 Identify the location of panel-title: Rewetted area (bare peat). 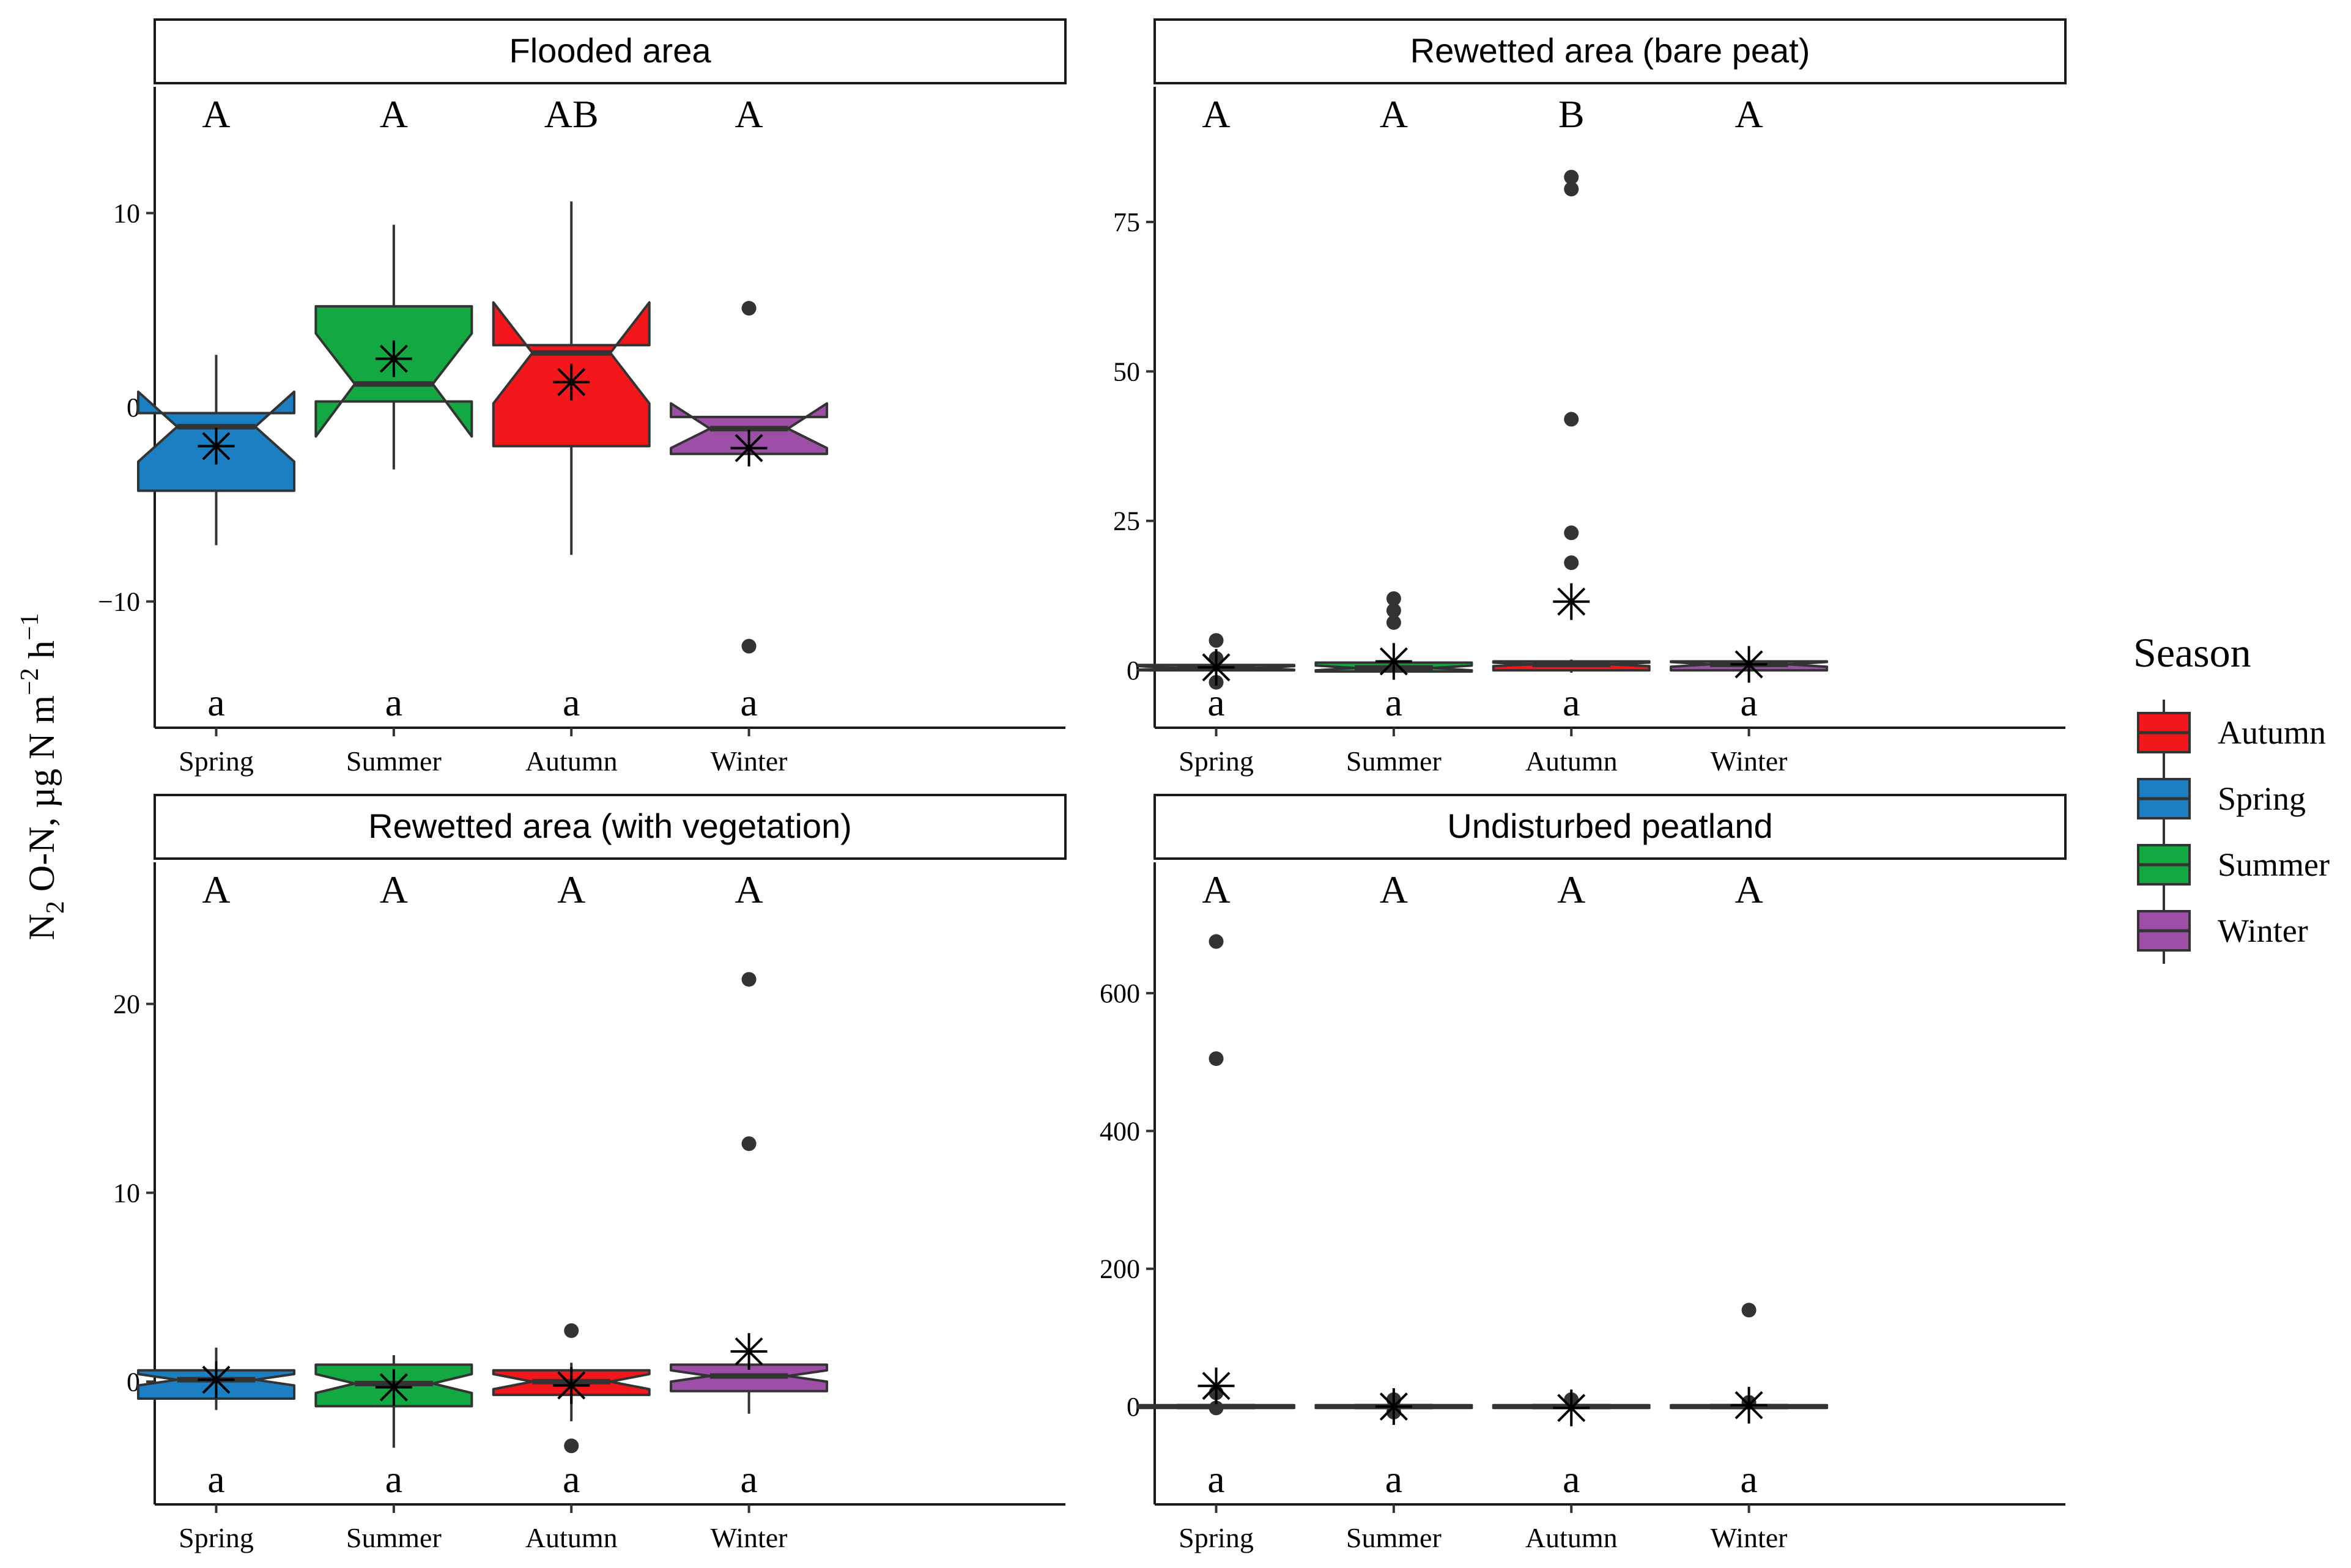
(1610, 50).